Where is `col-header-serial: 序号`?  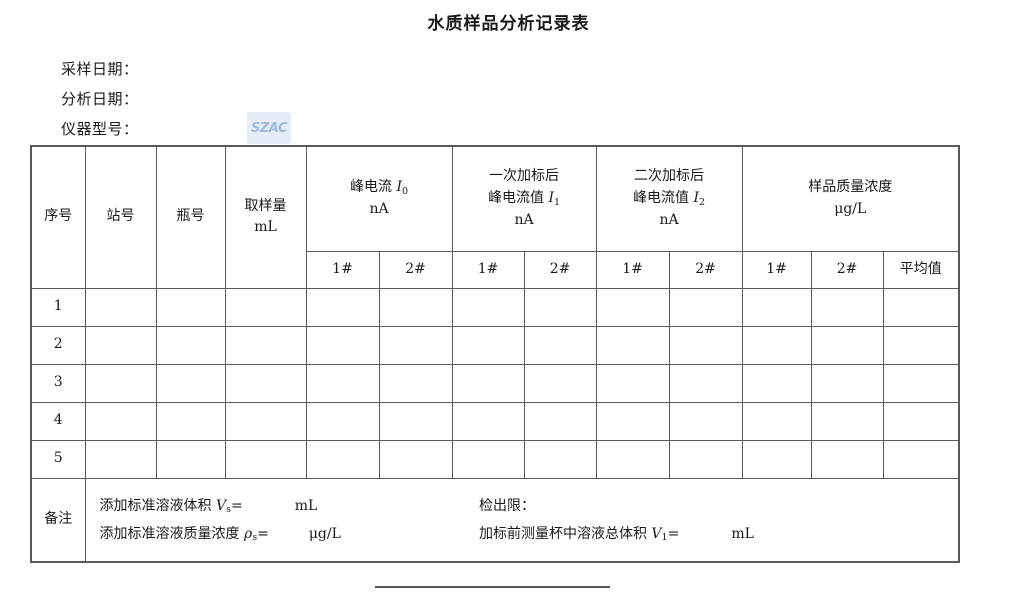 col-header-serial: 序号 is located at coordinates (58, 217).